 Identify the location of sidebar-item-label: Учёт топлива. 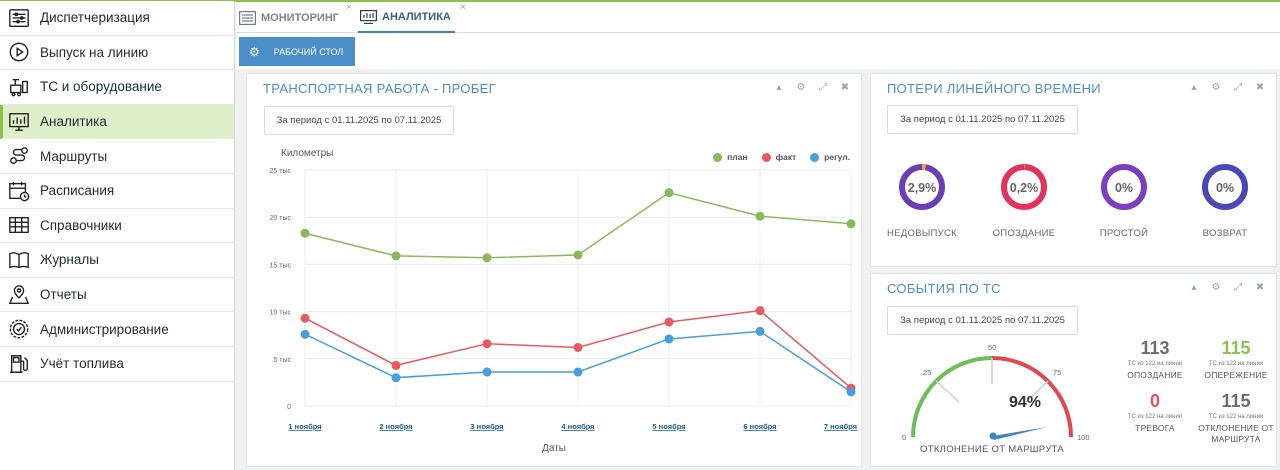
(82, 364).